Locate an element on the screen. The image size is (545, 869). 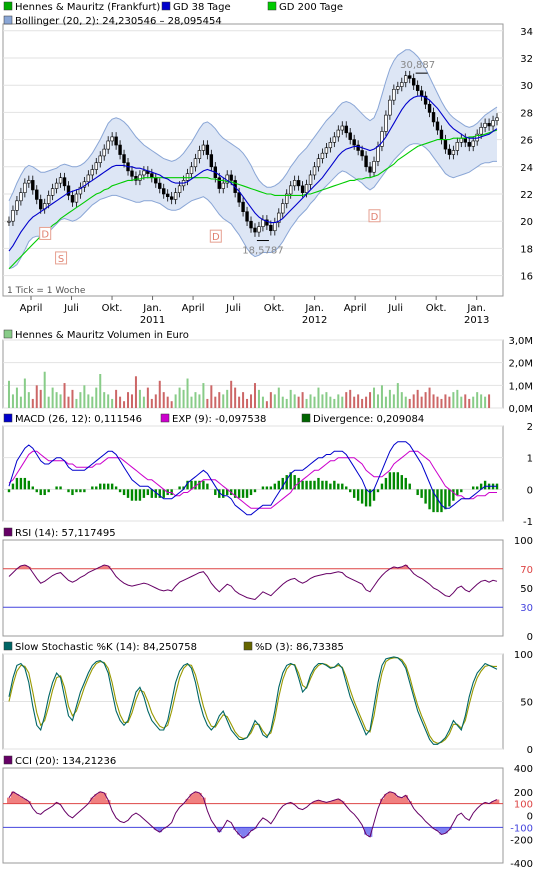
x-tick-label: Juli is located at coordinates (71, 308).